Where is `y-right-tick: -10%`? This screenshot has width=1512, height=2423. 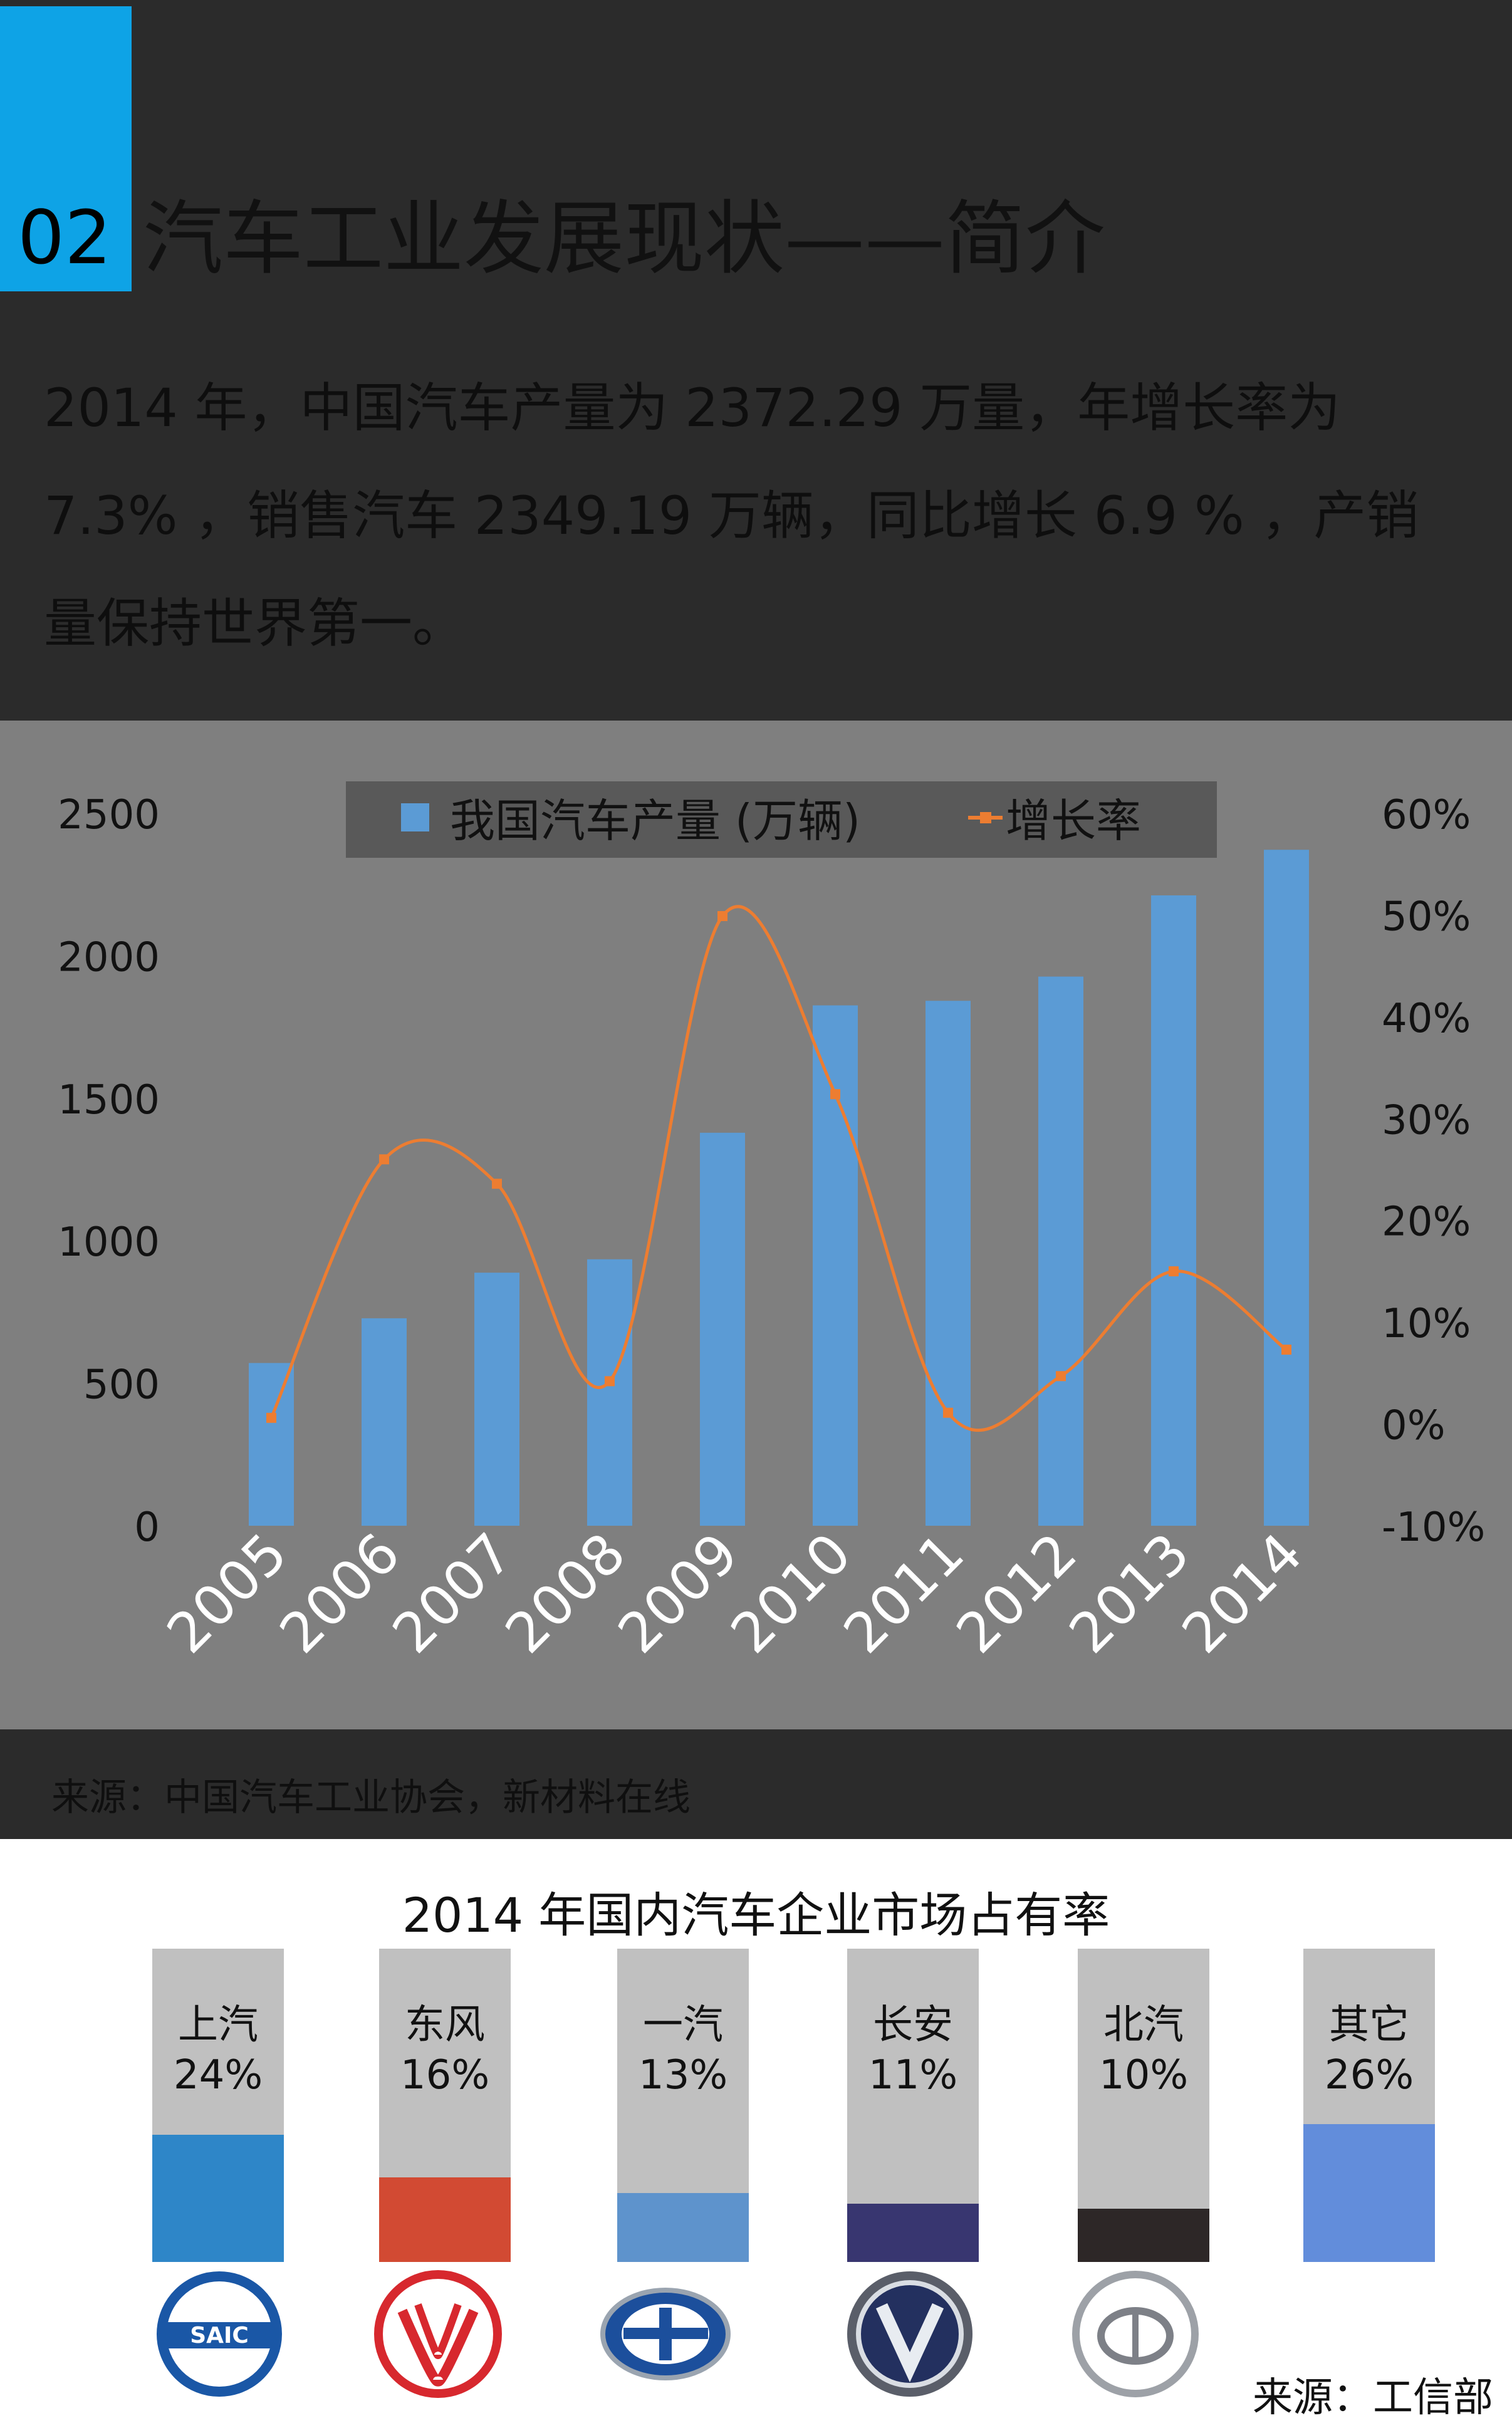
y-right-tick: -10% is located at coordinates (1433, 1527).